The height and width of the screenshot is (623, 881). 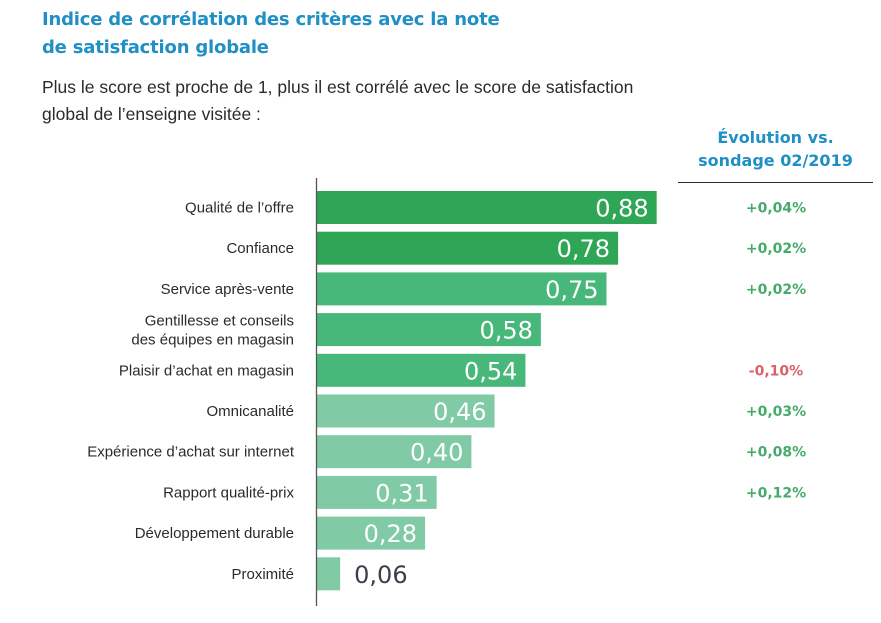 What do you see at coordinates (390, 534) in the screenshot?
I see `value-label-8: 0,28` at bounding box center [390, 534].